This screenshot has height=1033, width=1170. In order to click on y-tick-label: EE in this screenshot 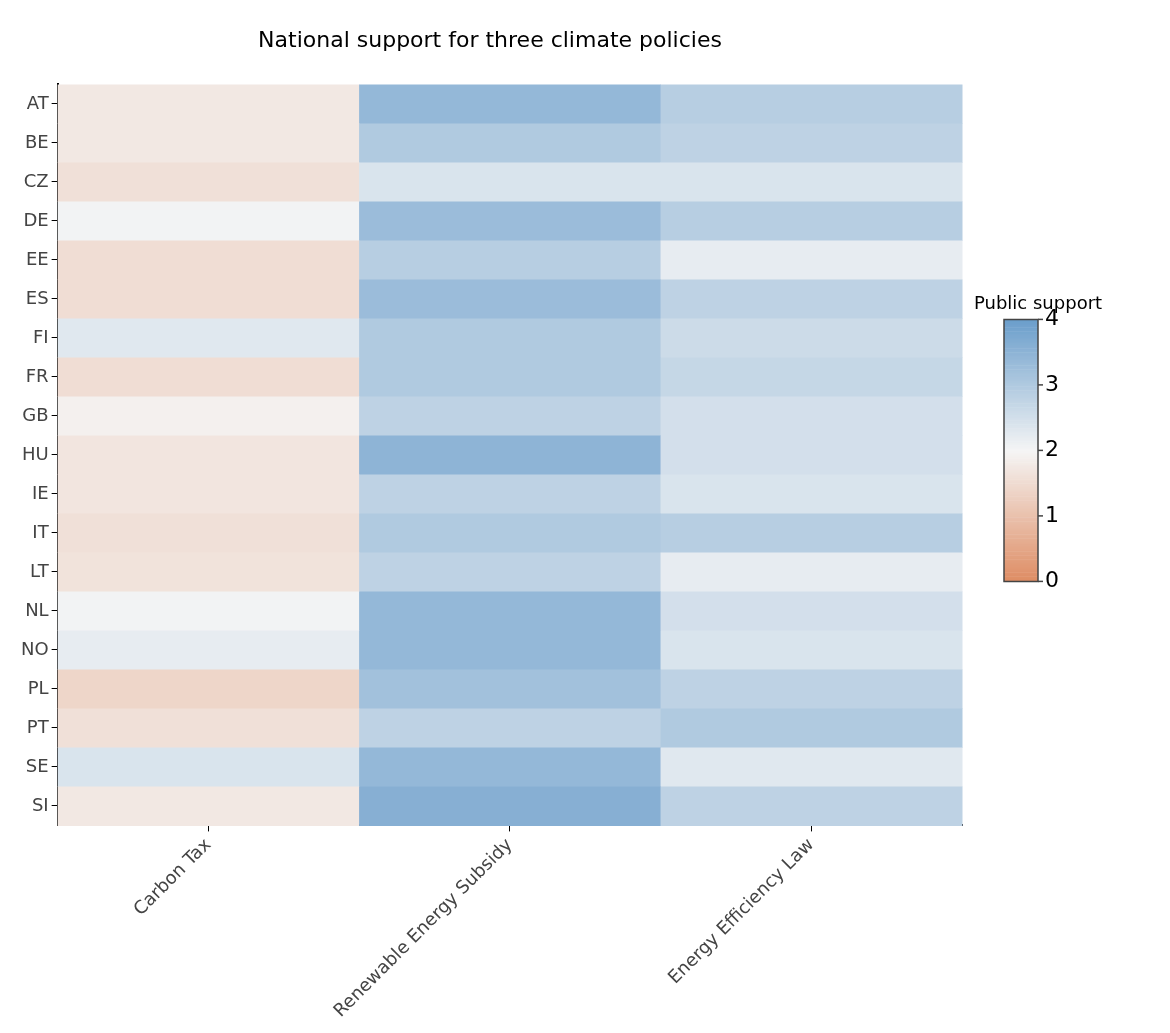, I will do `click(37, 258)`.